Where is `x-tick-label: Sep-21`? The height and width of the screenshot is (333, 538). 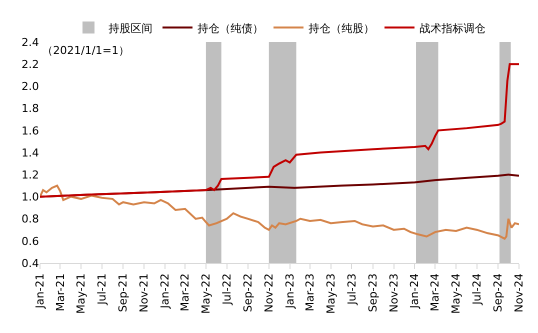 x-tick-label: Sep-21 is located at coordinates (123, 292).